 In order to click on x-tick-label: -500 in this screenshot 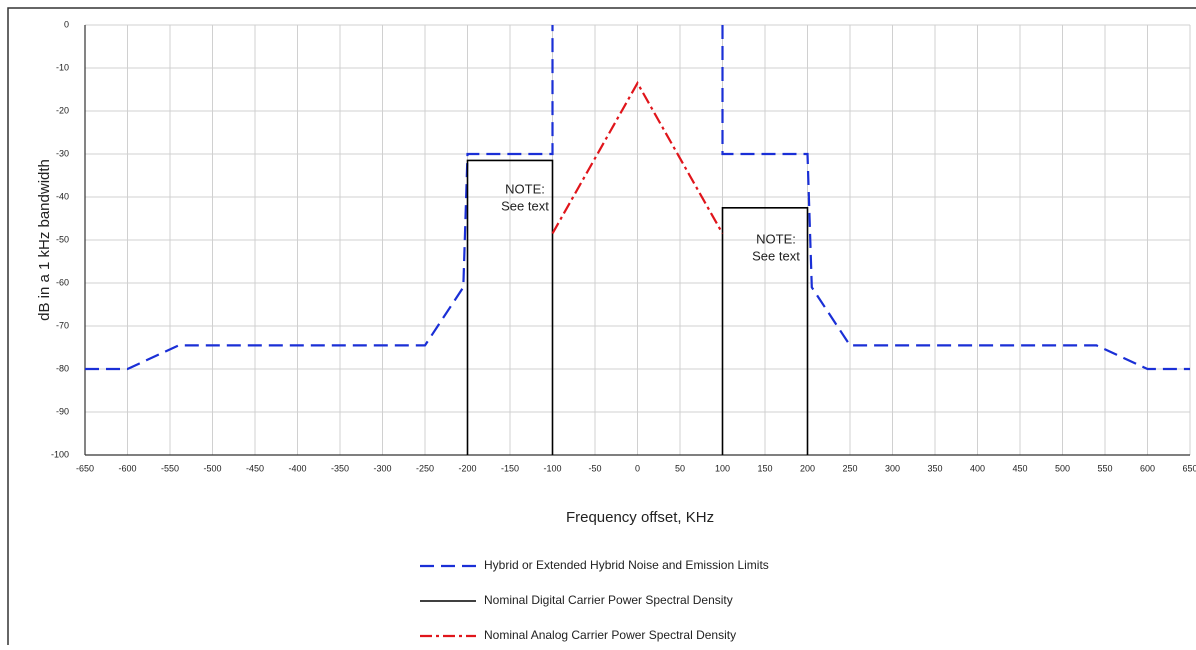, I will do `click(212, 468)`.